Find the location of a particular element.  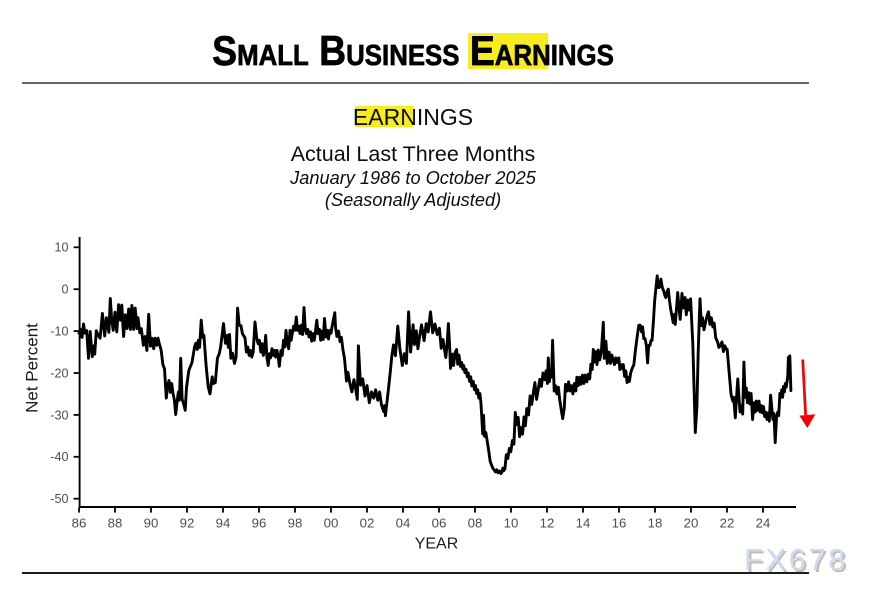

svg-text: Net Percent is located at coordinates (32, 368).